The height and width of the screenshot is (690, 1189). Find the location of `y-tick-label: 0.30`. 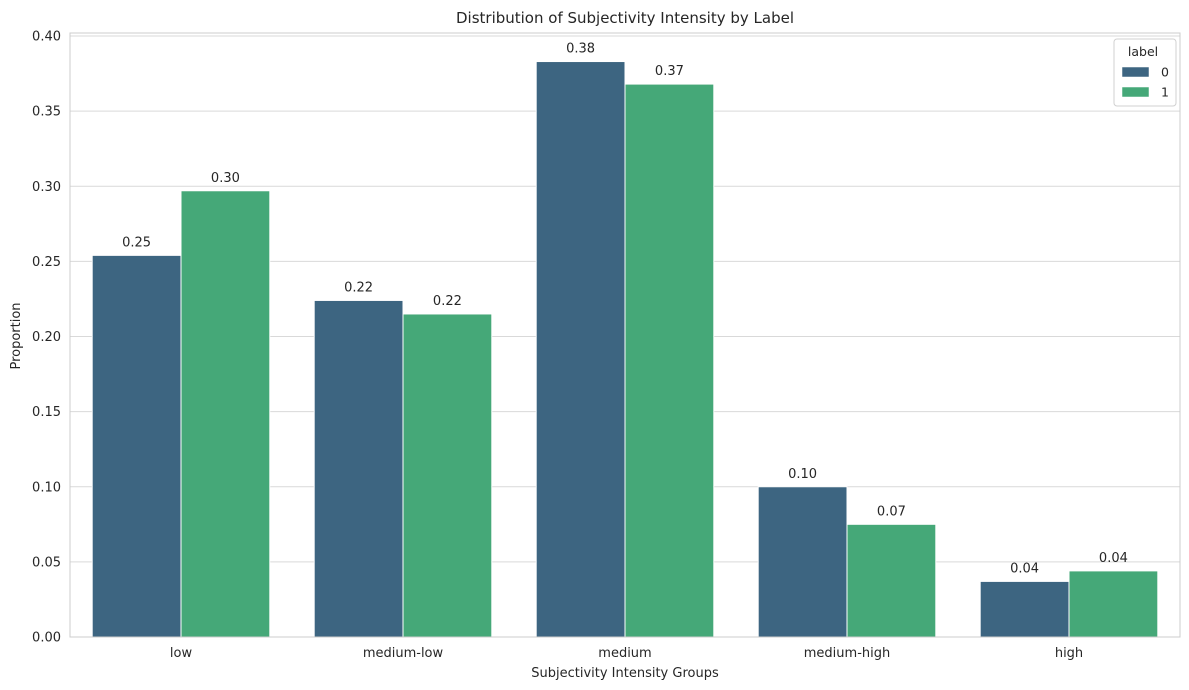

y-tick-label: 0.30 is located at coordinates (46, 187).